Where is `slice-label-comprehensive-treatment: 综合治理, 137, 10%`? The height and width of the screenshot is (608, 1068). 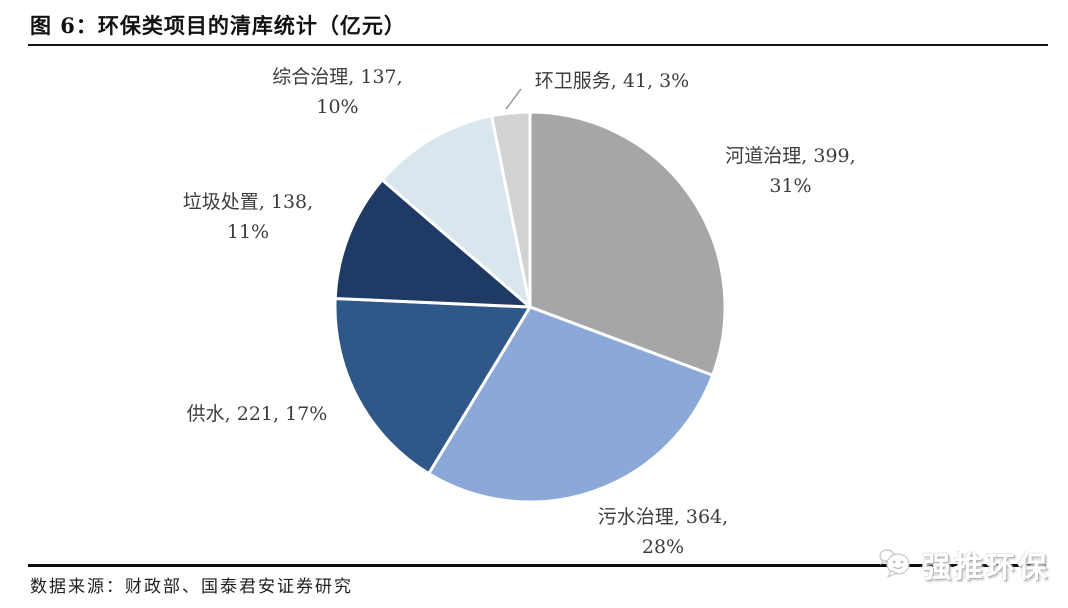 slice-label-comprehensive-treatment: 综合治理, 137, 10% is located at coordinates (337, 92).